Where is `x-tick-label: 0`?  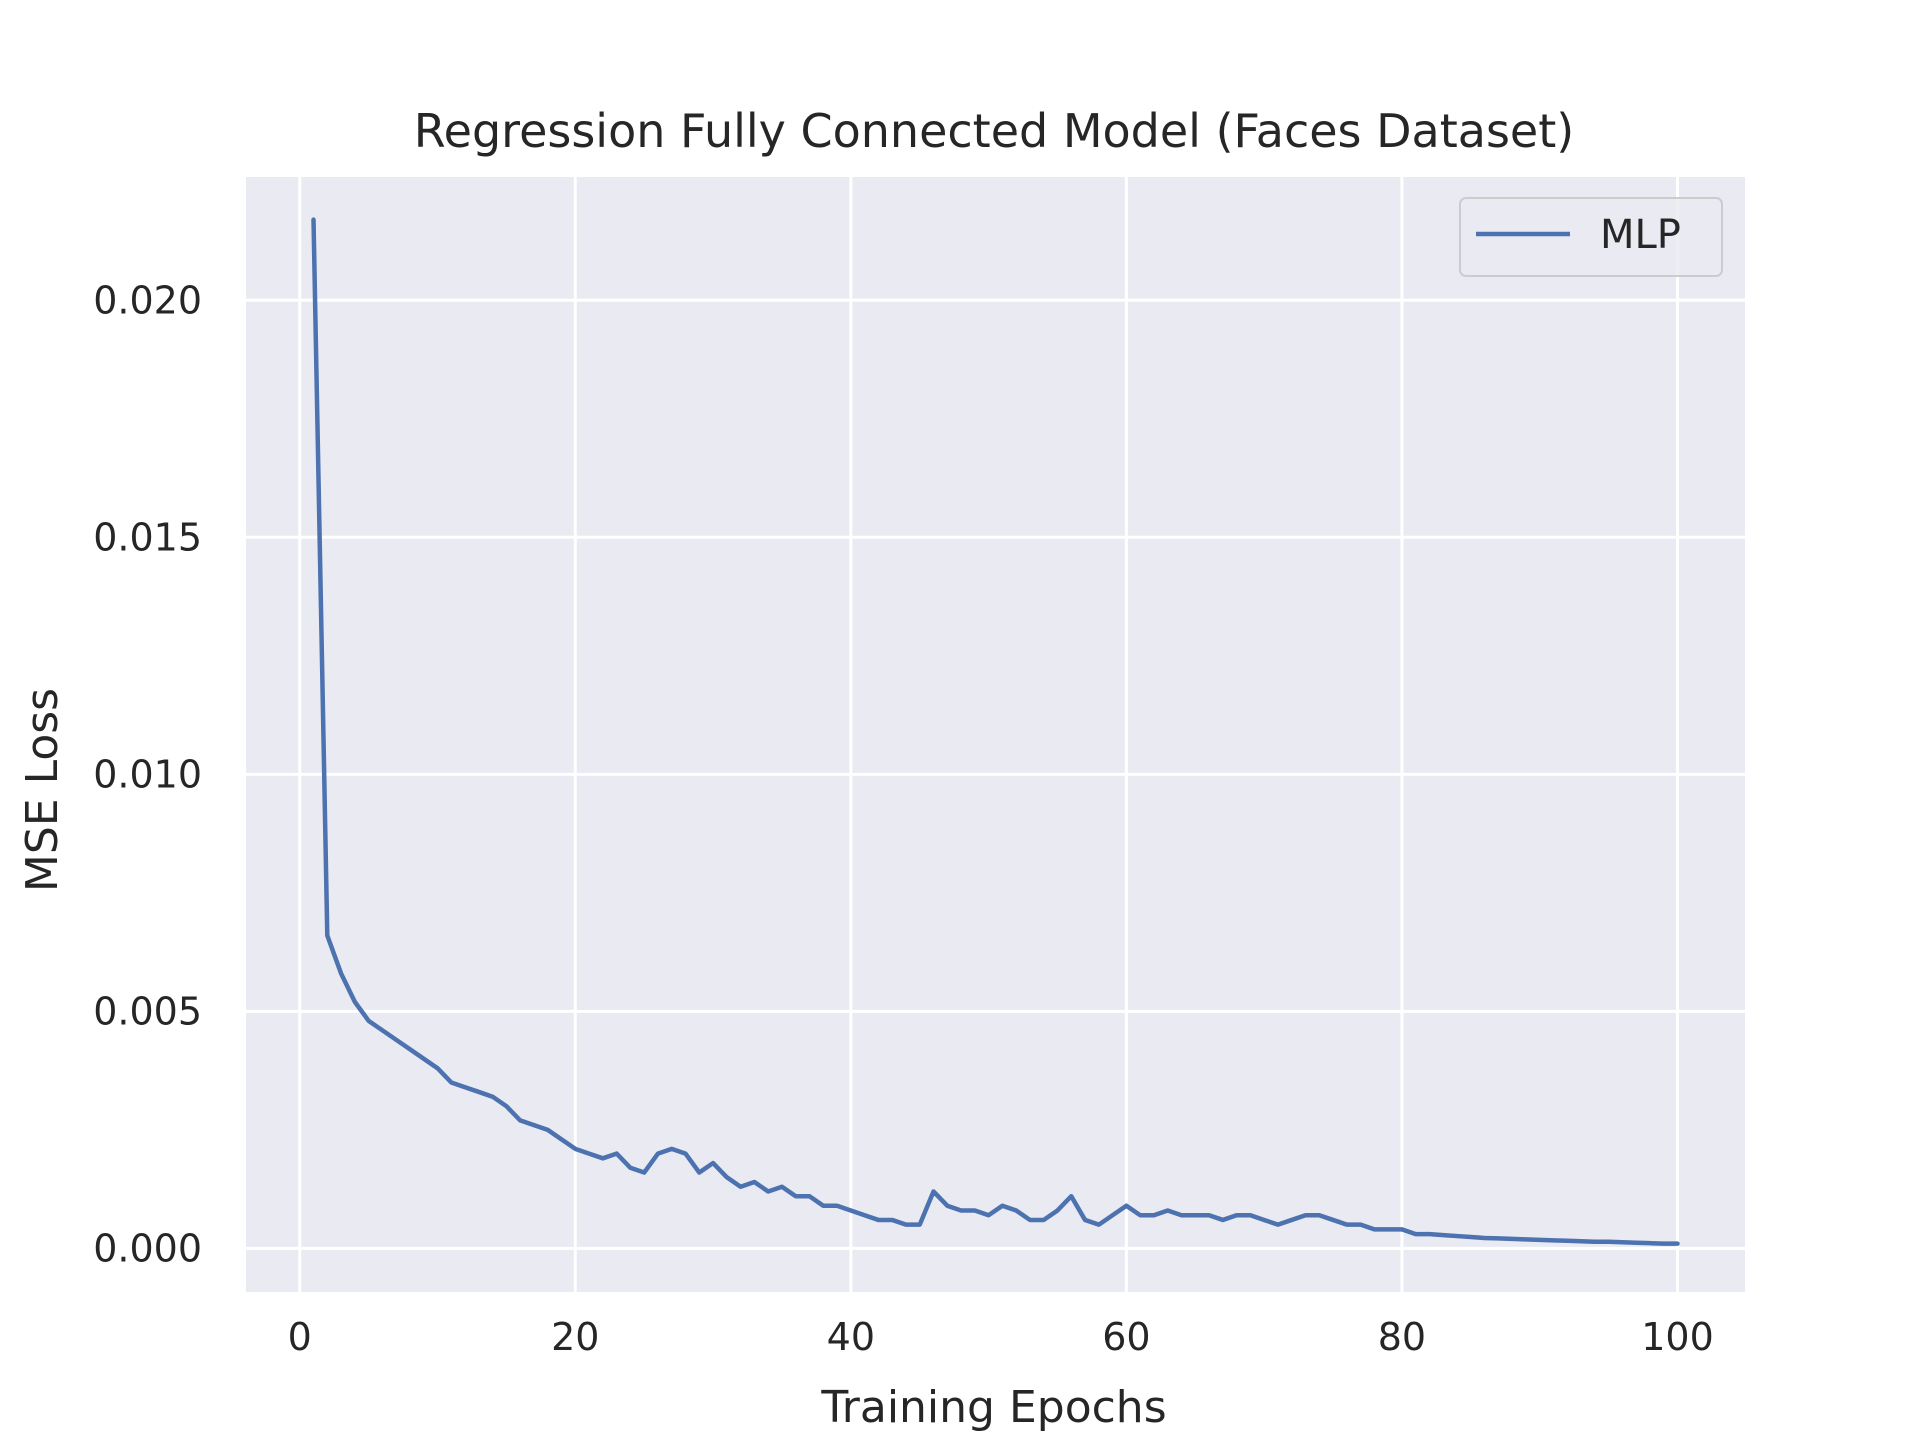 x-tick-label: 0 is located at coordinates (300, 1337).